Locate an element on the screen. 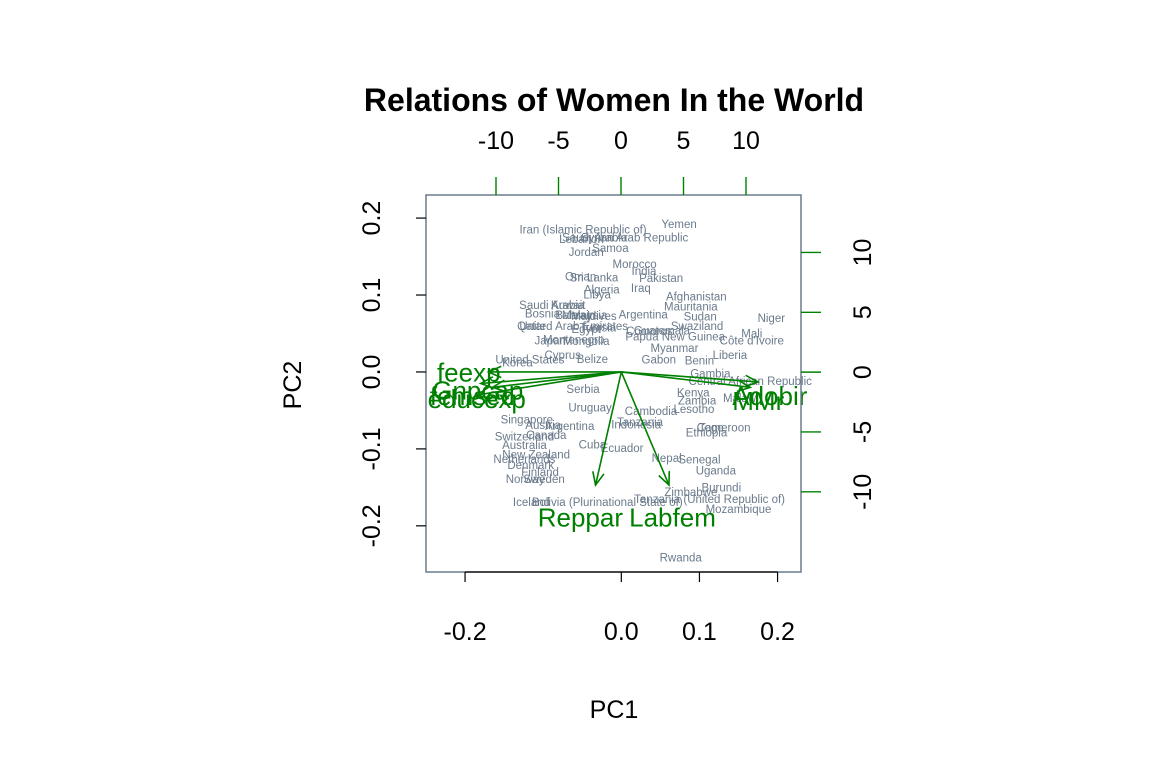 Image resolution: width=1152 pixels, height=768 pixels. top-tick-label: -5 is located at coordinates (558, 141).